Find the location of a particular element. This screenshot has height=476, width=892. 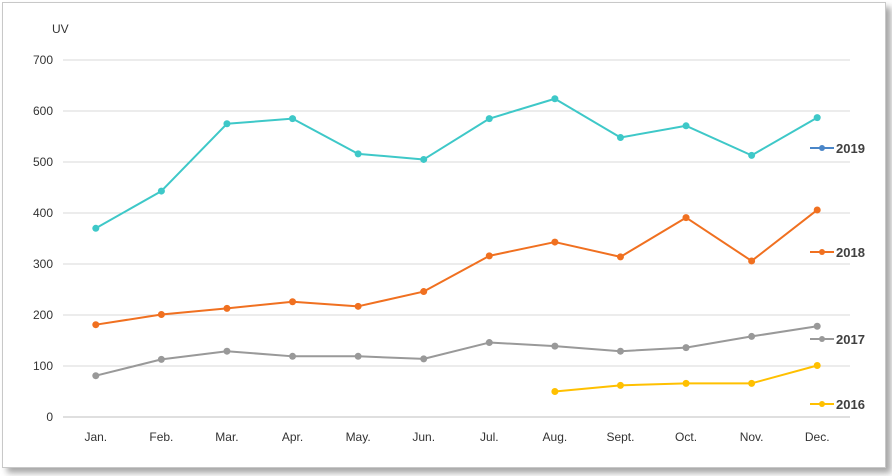

y-tick-label: 0 is located at coordinates (49, 417).